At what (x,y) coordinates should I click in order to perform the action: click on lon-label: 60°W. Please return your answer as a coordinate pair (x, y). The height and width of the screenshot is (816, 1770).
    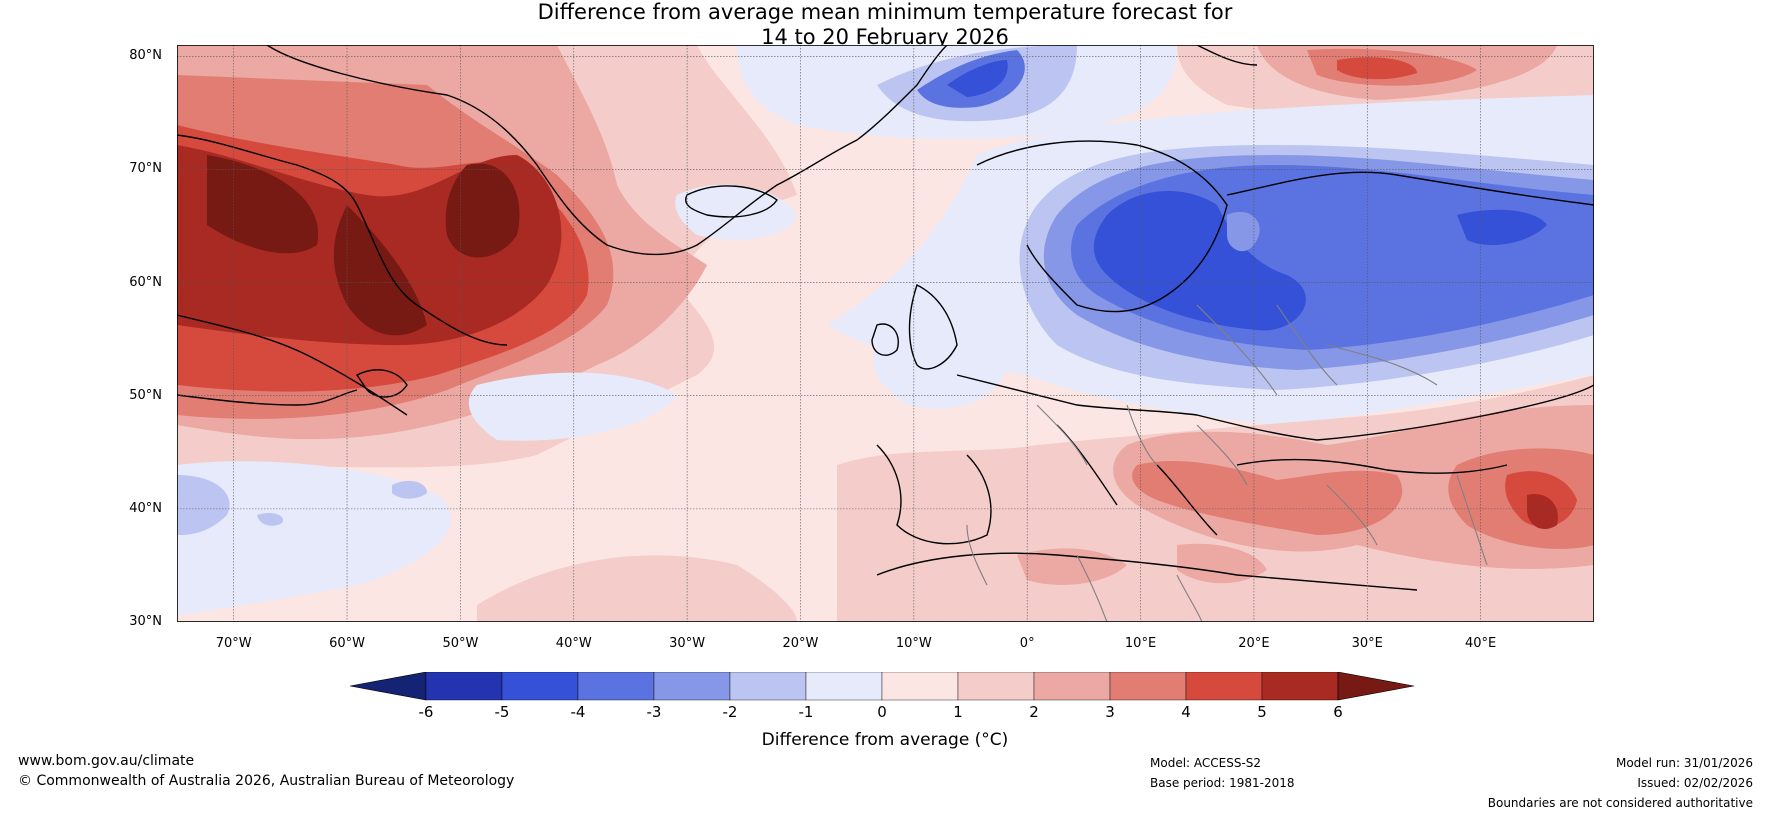
    Looking at the image, I should click on (347, 643).